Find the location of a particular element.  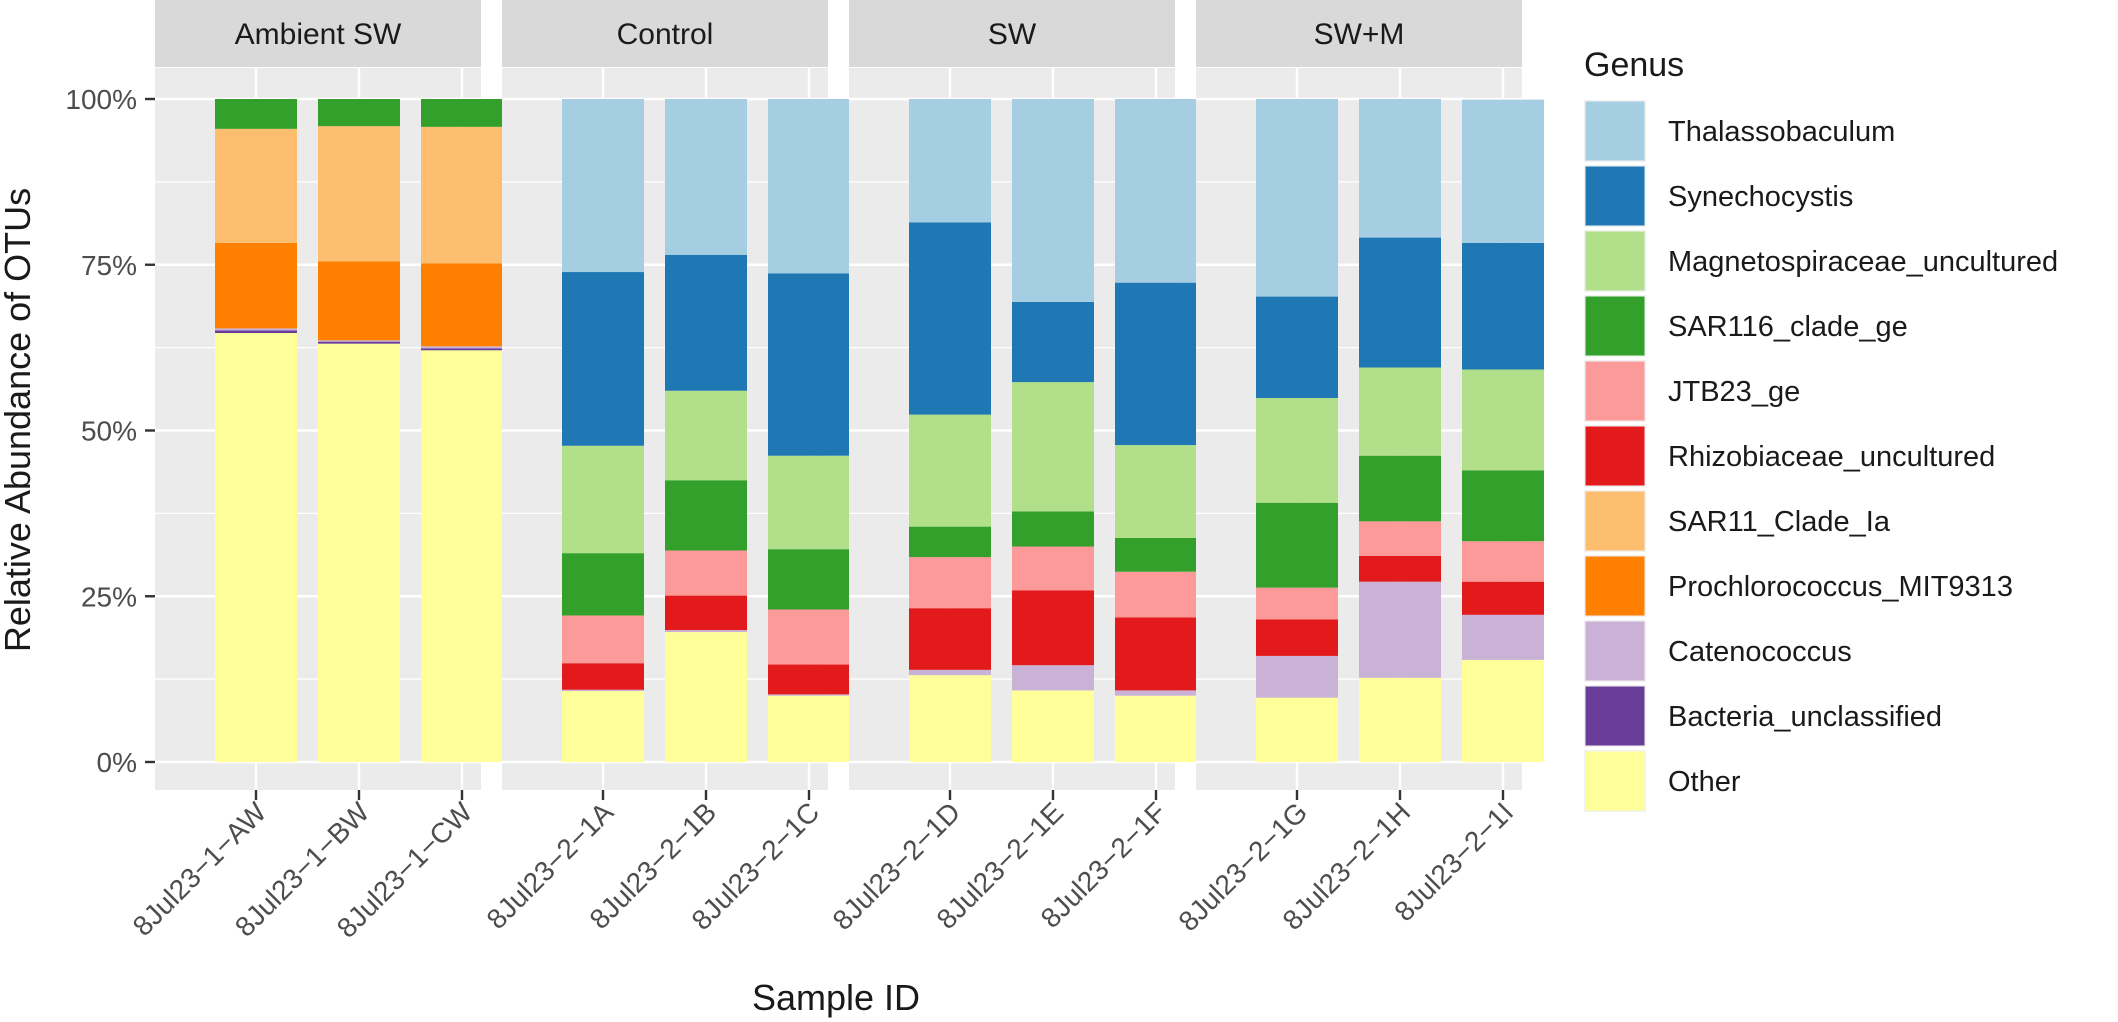

facet-panel: SW is located at coordinates (1023, 395).